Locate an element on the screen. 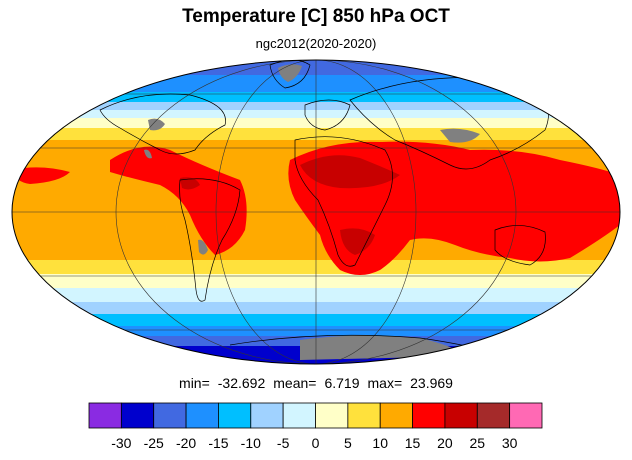 The width and height of the screenshot is (632, 460). min-value: -32.692 is located at coordinates (241, 383).